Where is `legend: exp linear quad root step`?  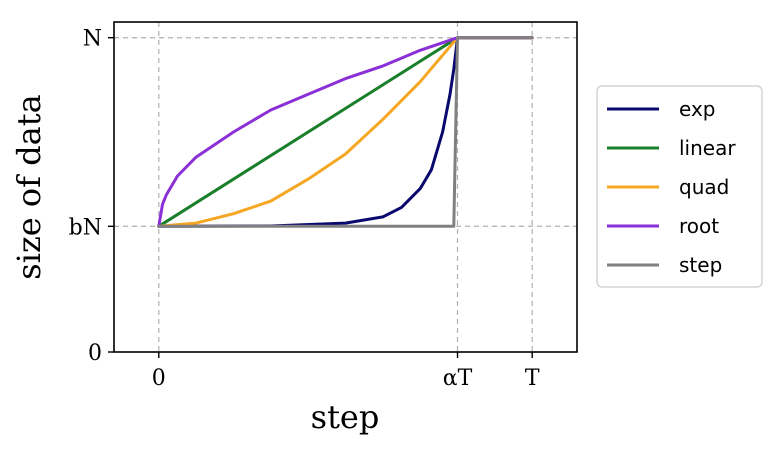 legend: exp linear quad root step is located at coordinates (679, 186).